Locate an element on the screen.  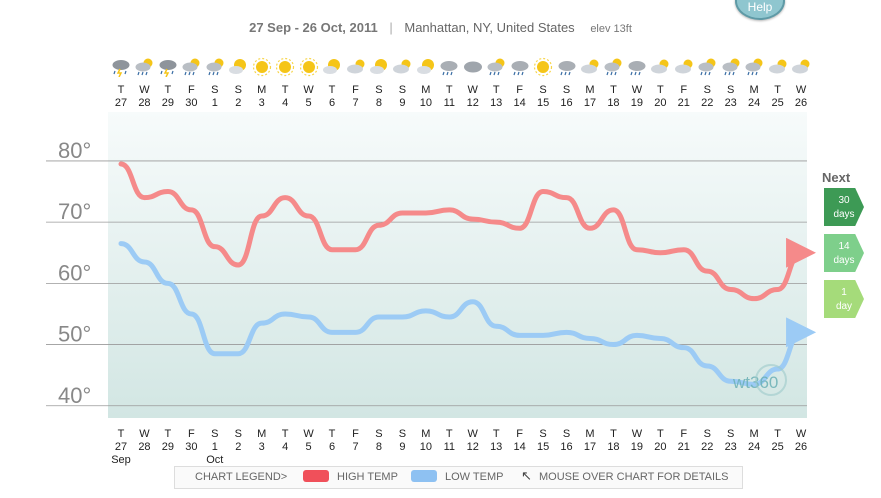
help-button: Help is located at coordinates (760, 10).